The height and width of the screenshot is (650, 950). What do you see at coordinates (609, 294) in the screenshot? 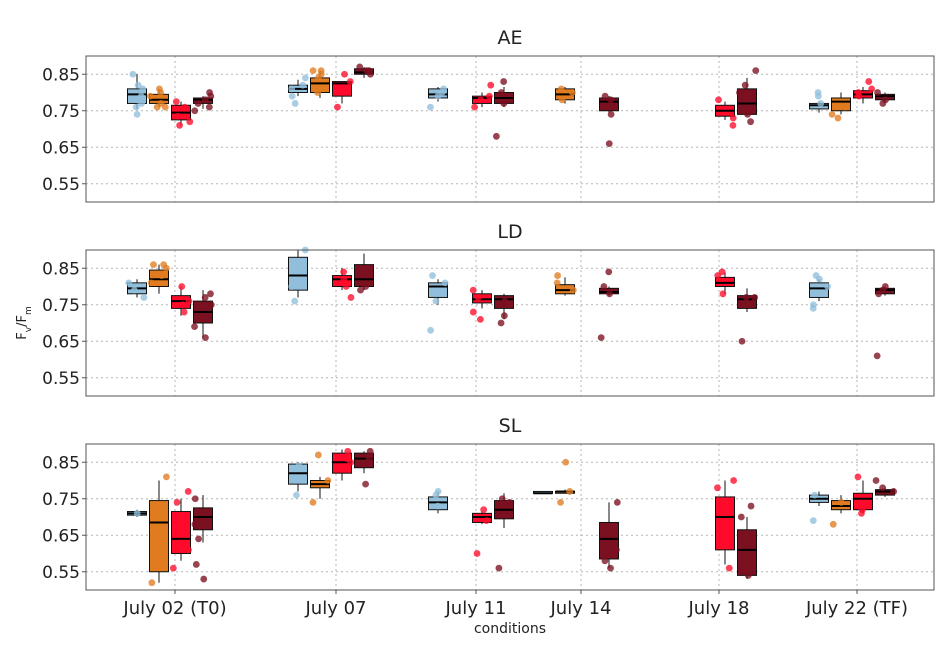
I see `point-ld-july-14-dark-red` at bounding box center [609, 294].